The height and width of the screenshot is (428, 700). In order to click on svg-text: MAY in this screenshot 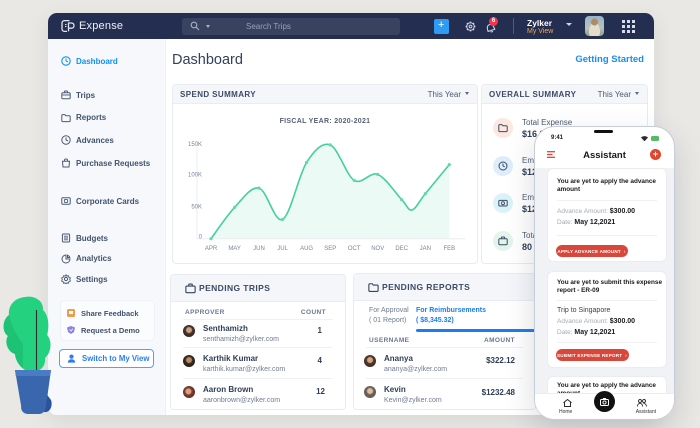, I will do `click(234, 249)`.